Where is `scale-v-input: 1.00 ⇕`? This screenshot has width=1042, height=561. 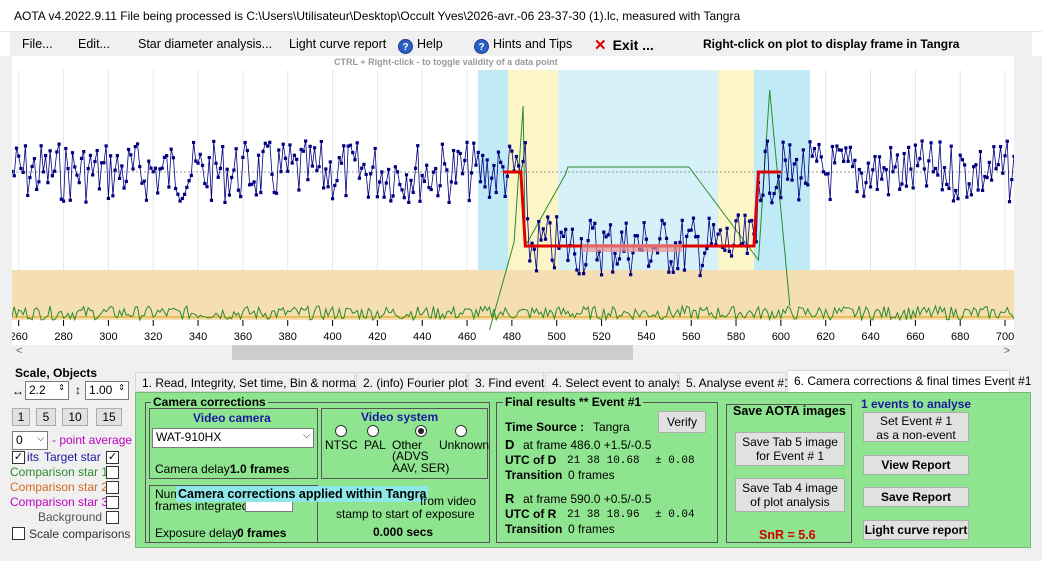
scale-v-input: 1.00 ⇕ is located at coordinates (107, 390).